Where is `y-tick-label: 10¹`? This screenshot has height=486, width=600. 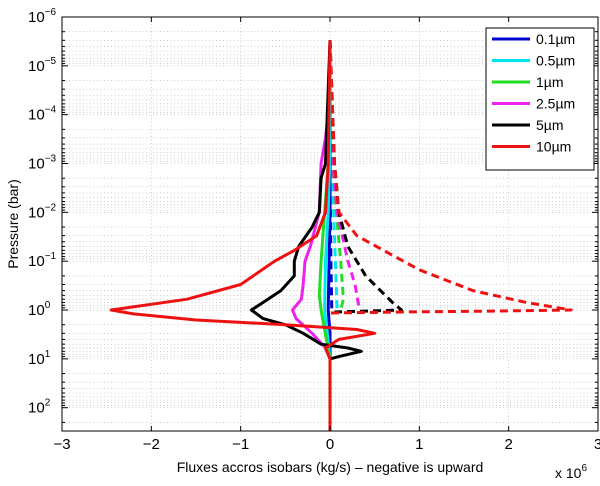 y-tick-label: 10¹ is located at coordinates (39, 358).